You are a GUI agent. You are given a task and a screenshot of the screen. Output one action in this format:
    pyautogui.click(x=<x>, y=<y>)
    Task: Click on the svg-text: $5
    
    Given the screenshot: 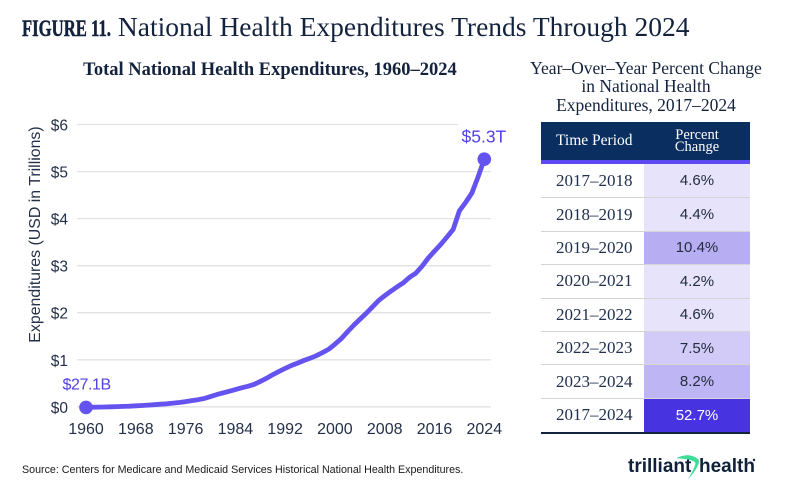 What is the action you would take?
    pyautogui.click(x=59, y=173)
    